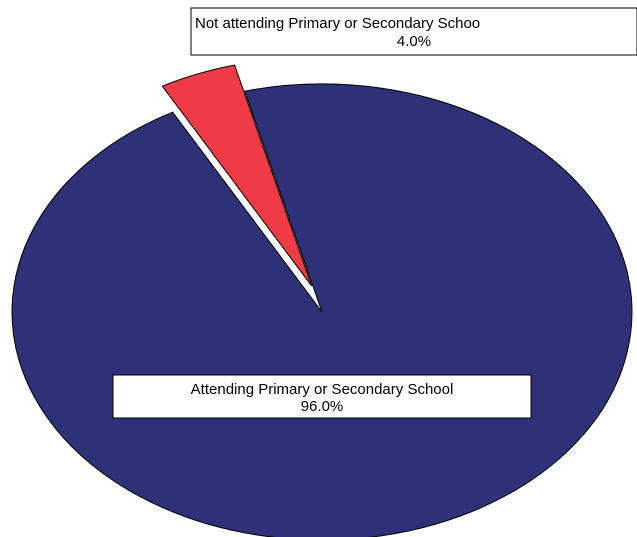  Describe the element at coordinates (237, 175) in the screenshot. I see `pie-slice-not-attending` at that location.